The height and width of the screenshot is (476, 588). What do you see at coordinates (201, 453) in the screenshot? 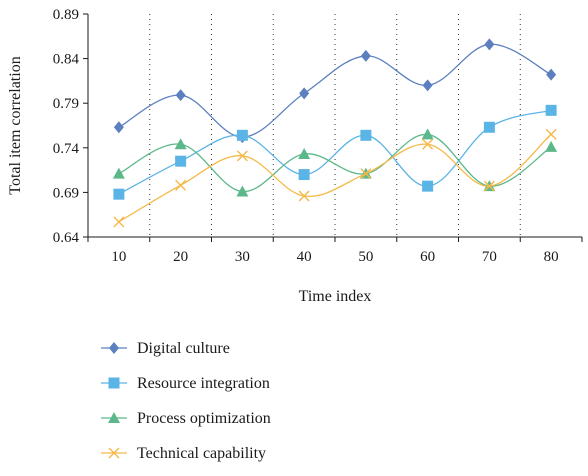
I see `legend-label: Technical capability` at bounding box center [201, 453].